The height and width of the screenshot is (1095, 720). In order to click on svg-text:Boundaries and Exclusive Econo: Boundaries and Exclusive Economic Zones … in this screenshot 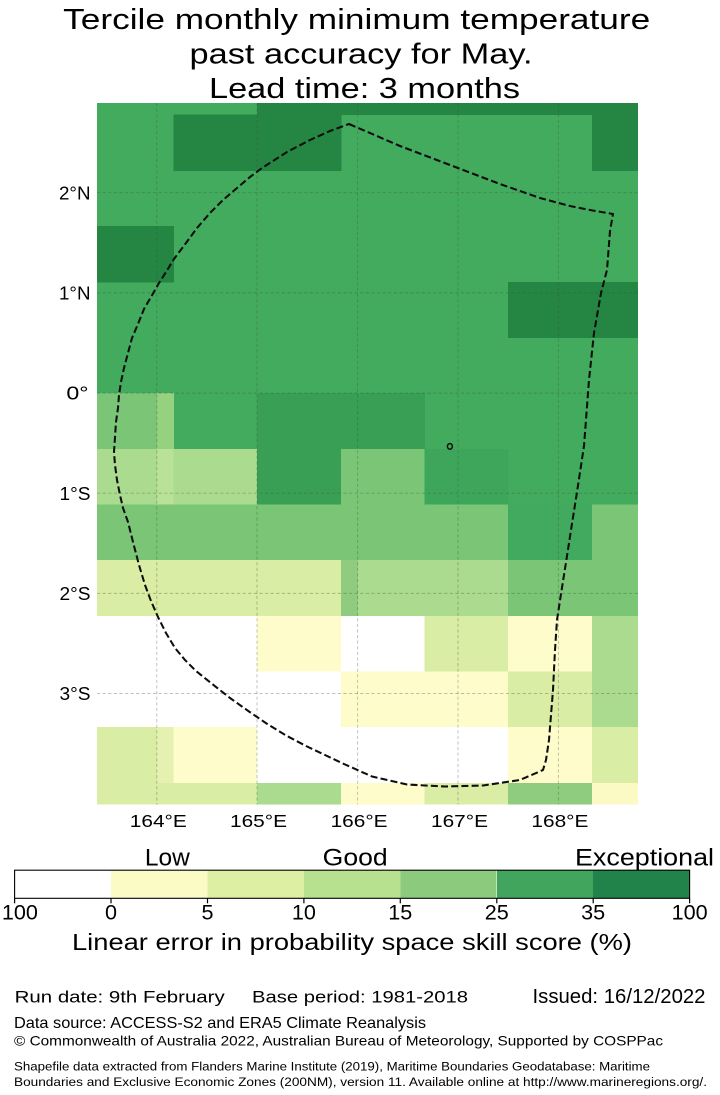, I will do `click(360, 1082)`.